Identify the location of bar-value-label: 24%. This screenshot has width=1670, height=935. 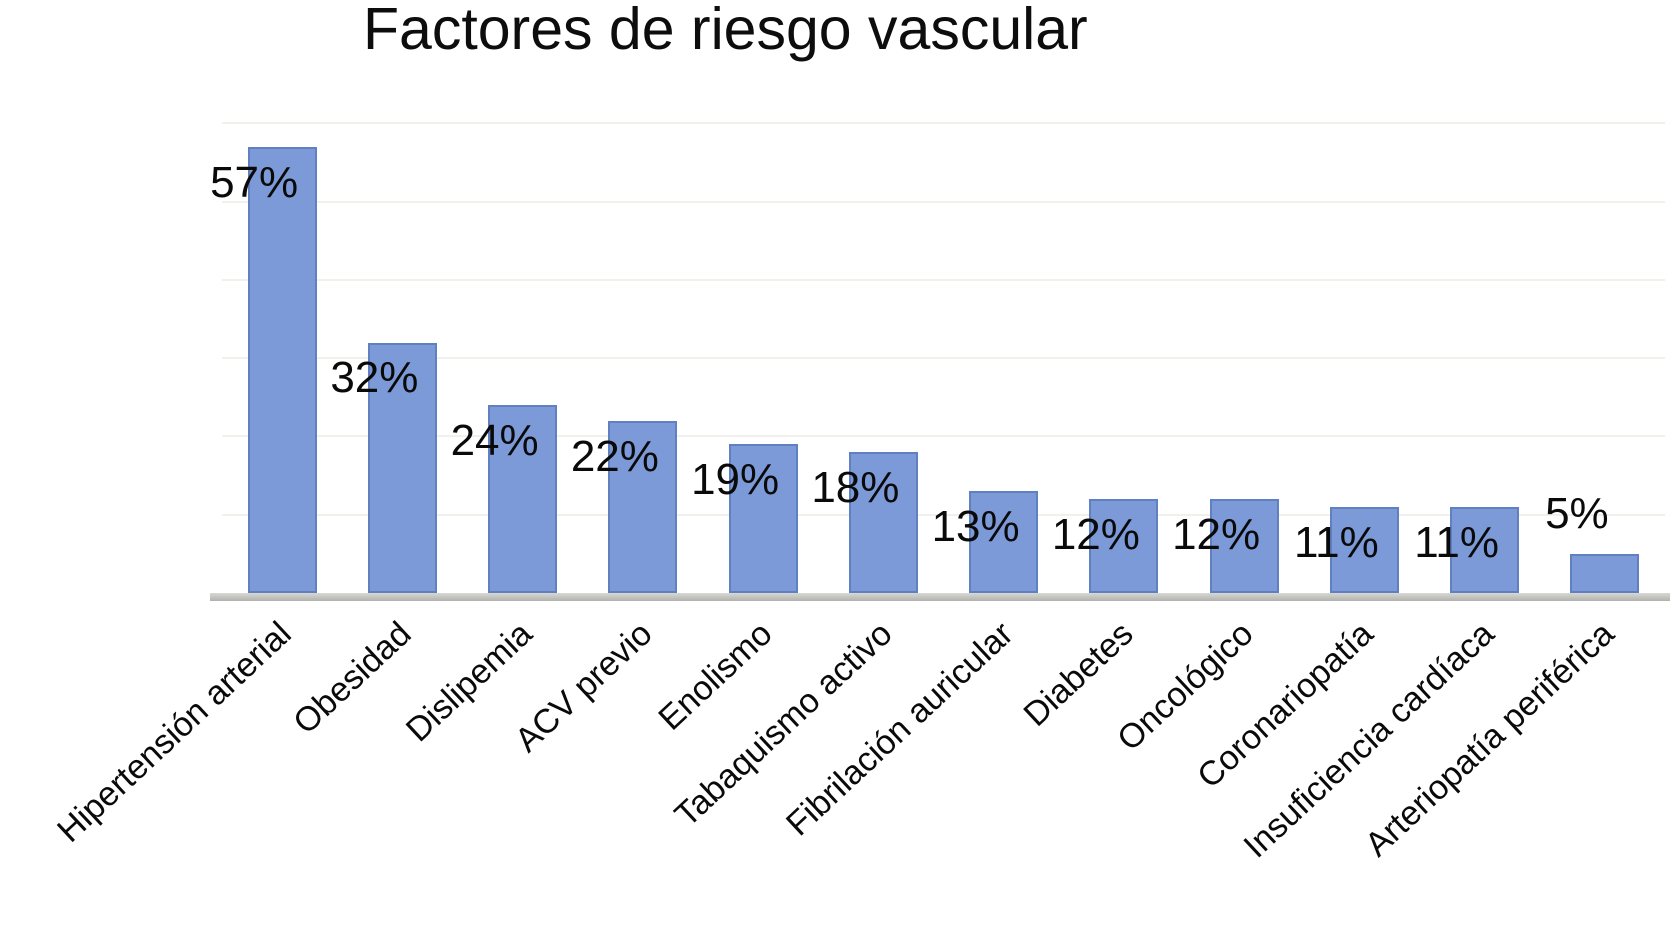
(494, 441).